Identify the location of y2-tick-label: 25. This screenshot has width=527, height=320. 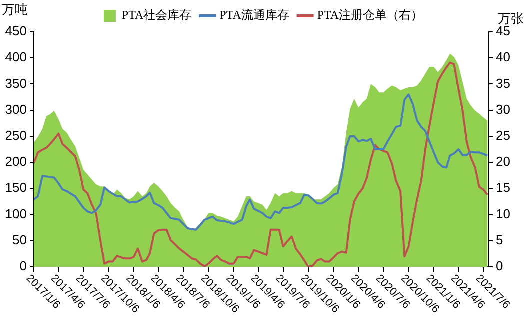
(503, 136).